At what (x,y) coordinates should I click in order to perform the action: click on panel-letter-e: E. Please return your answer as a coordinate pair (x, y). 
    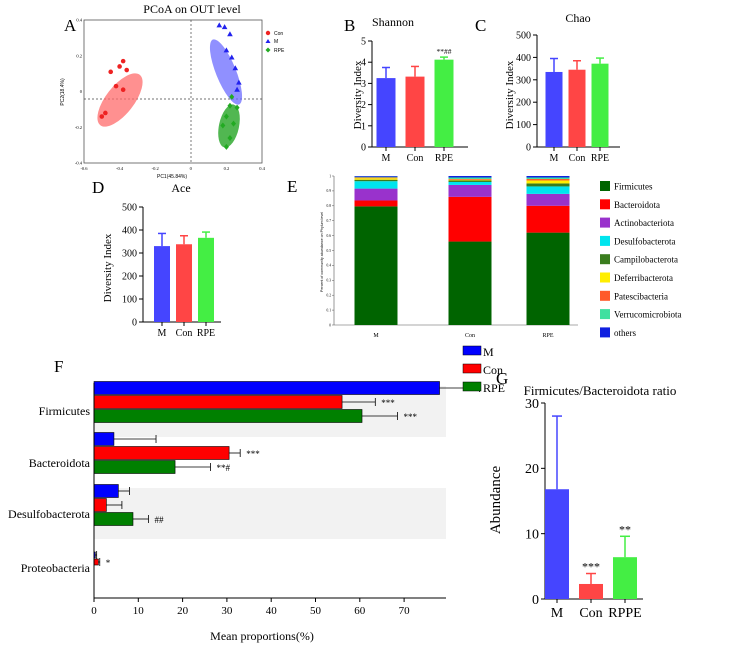
    Looking at the image, I should click on (292, 186).